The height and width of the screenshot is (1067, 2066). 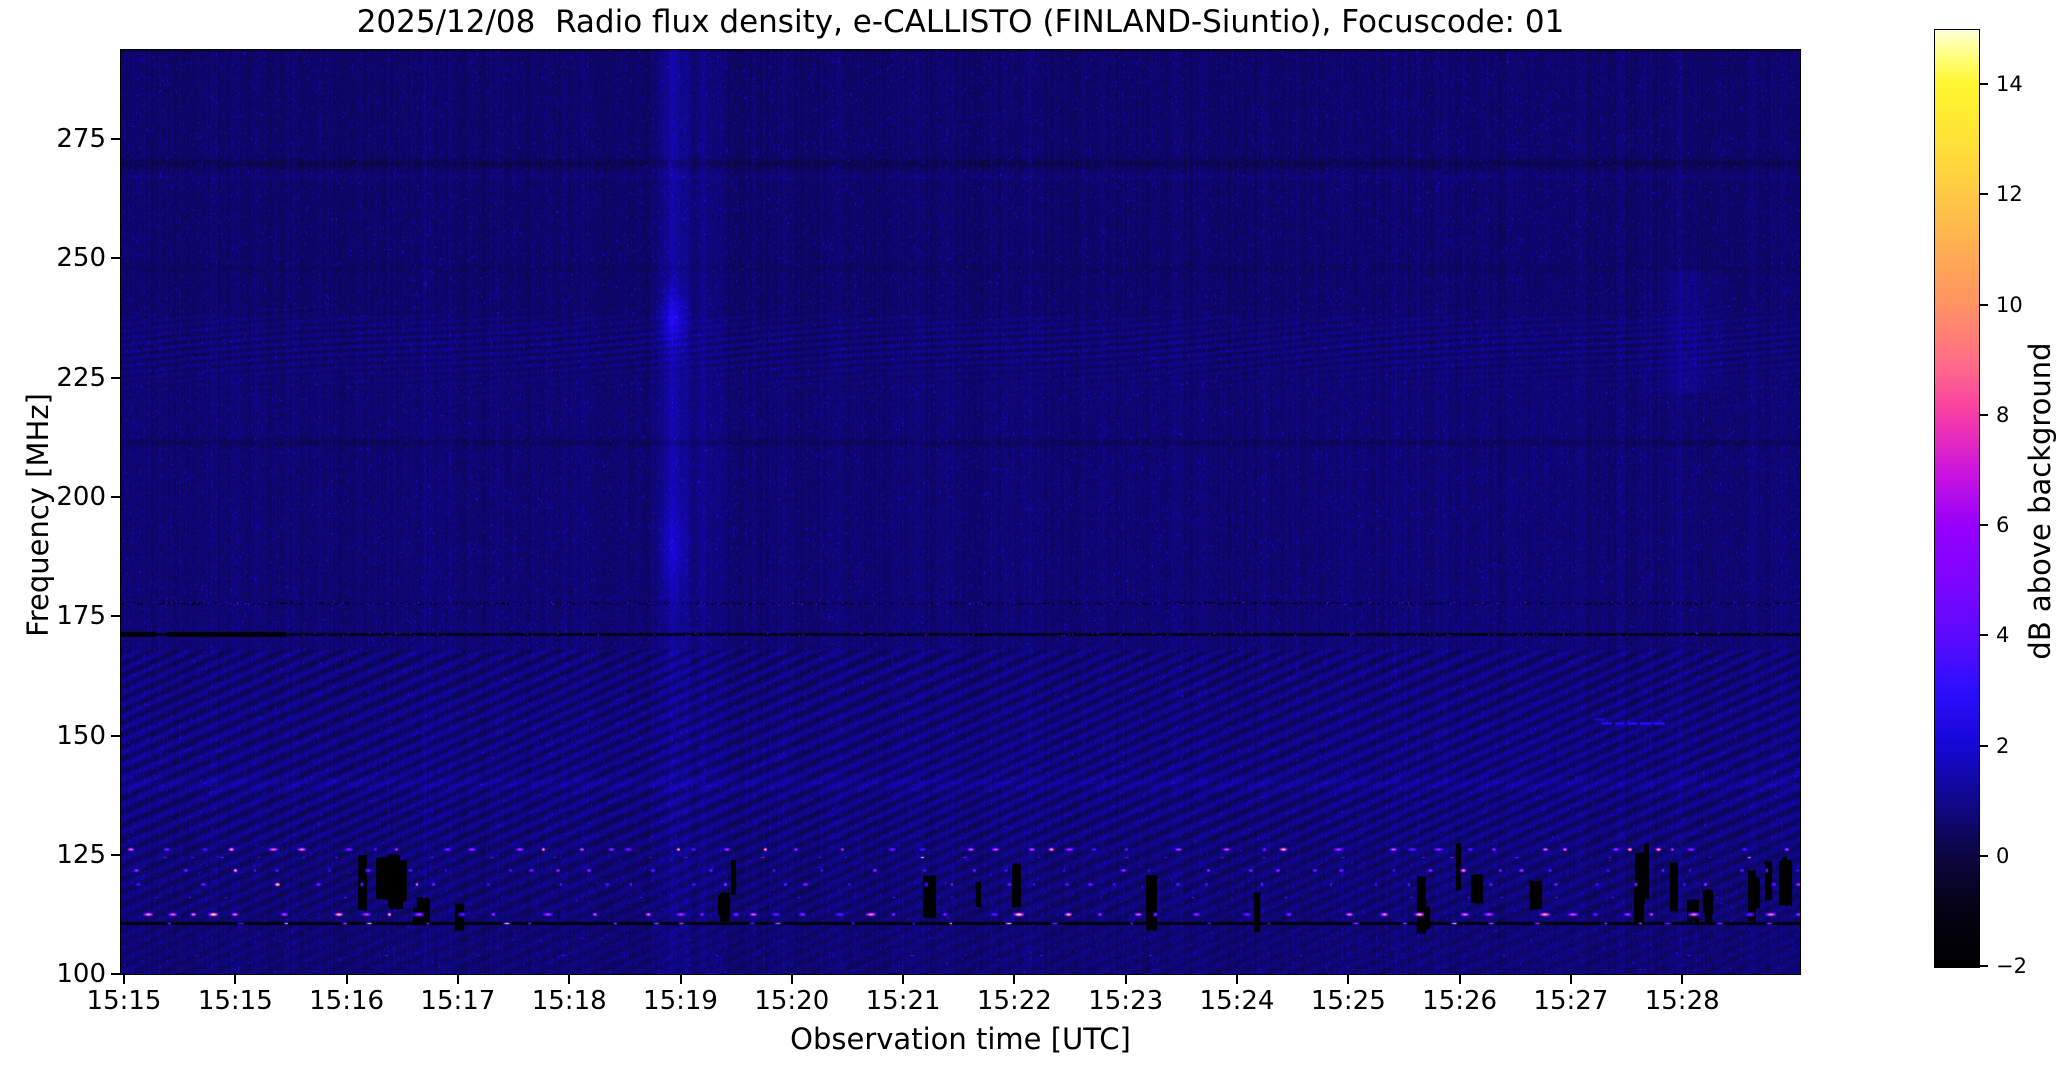 I want to click on x-tick-label: 15:28, so click(x=1682, y=1001).